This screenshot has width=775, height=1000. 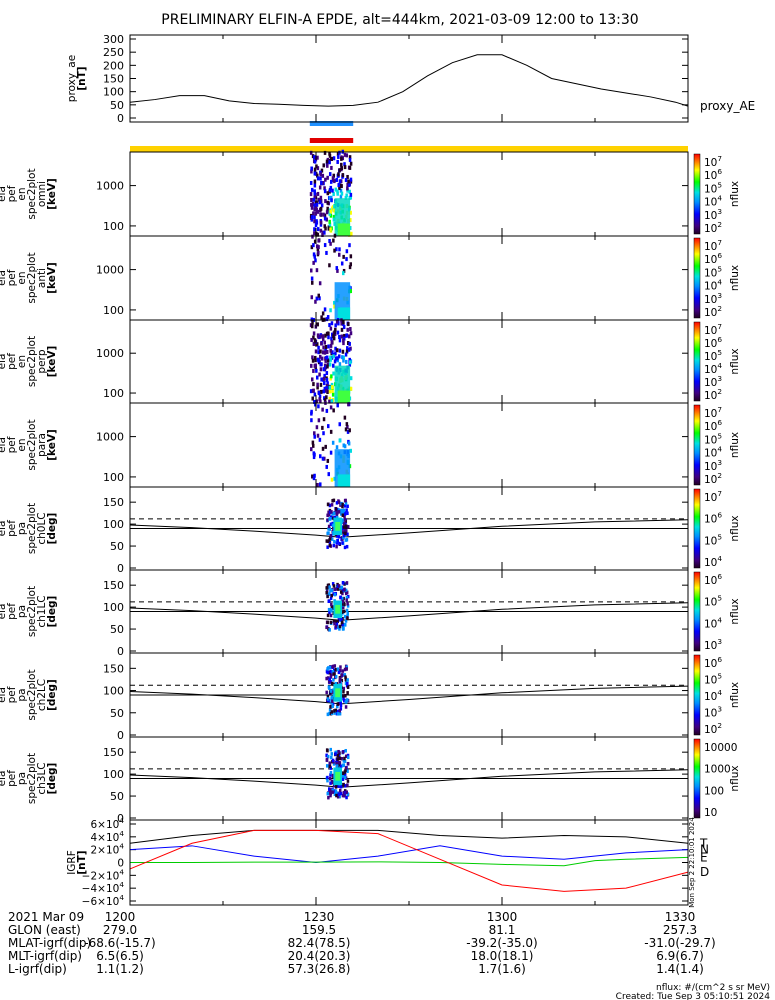 I want to click on panel-ylabel: spec2plot, so click(x=32, y=778).